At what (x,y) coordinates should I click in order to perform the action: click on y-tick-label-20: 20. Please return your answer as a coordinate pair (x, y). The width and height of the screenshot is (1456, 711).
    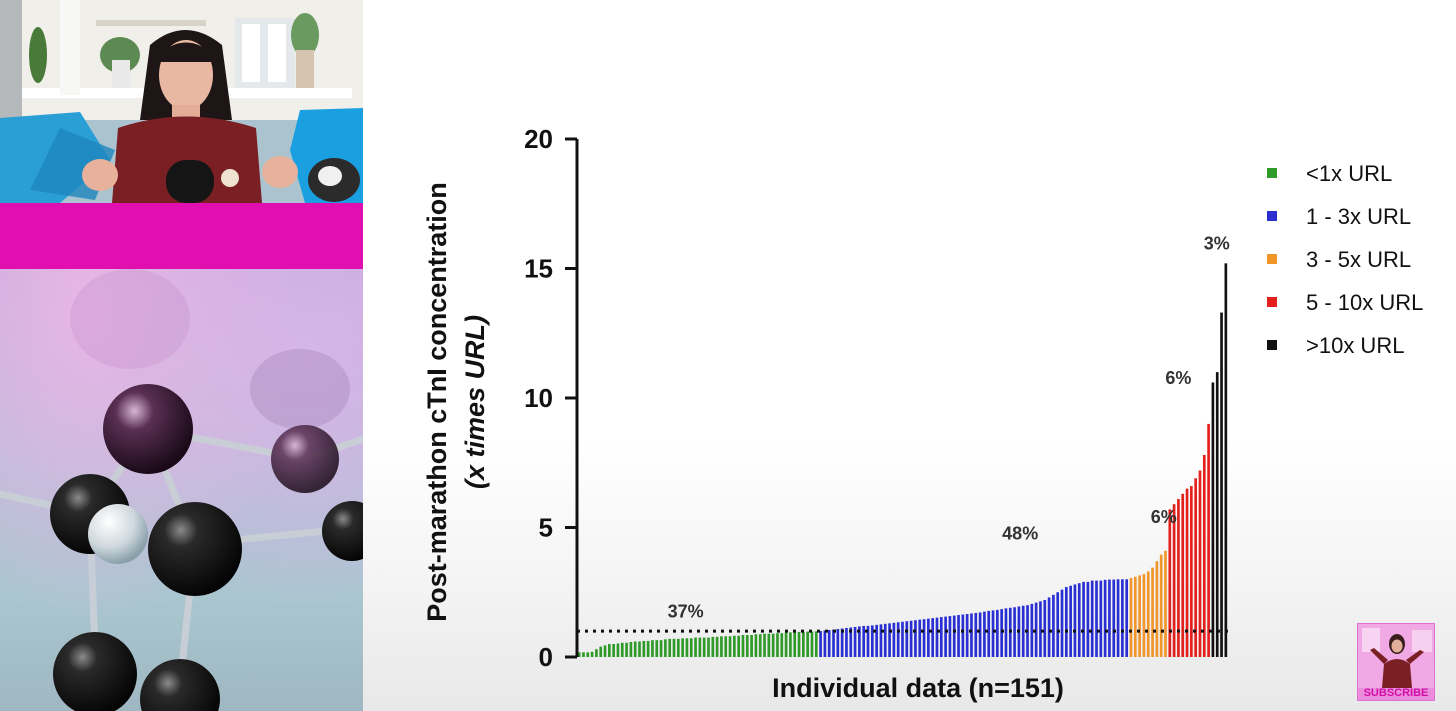
    Looking at the image, I should click on (538, 139).